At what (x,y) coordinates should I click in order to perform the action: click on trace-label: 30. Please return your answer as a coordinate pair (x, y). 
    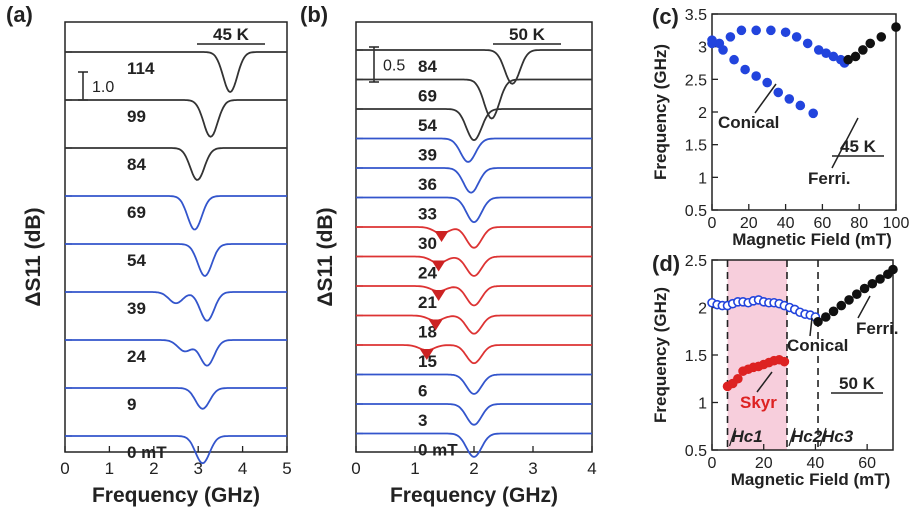
    Looking at the image, I should click on (427, 243).